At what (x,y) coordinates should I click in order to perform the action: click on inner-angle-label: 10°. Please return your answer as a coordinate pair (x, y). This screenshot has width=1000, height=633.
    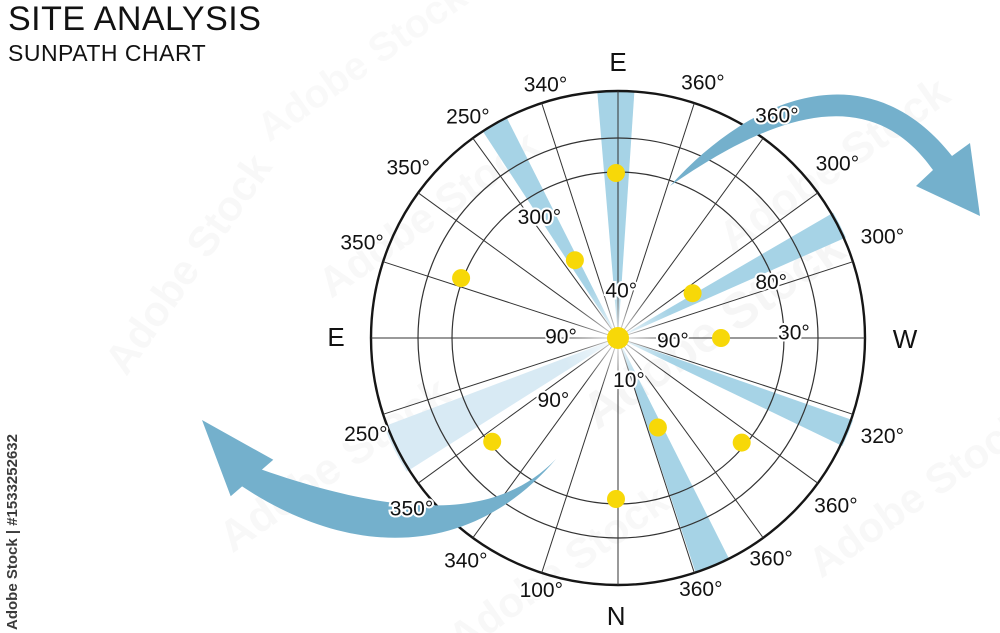
    Looking at the image, I should click on (629, 380).